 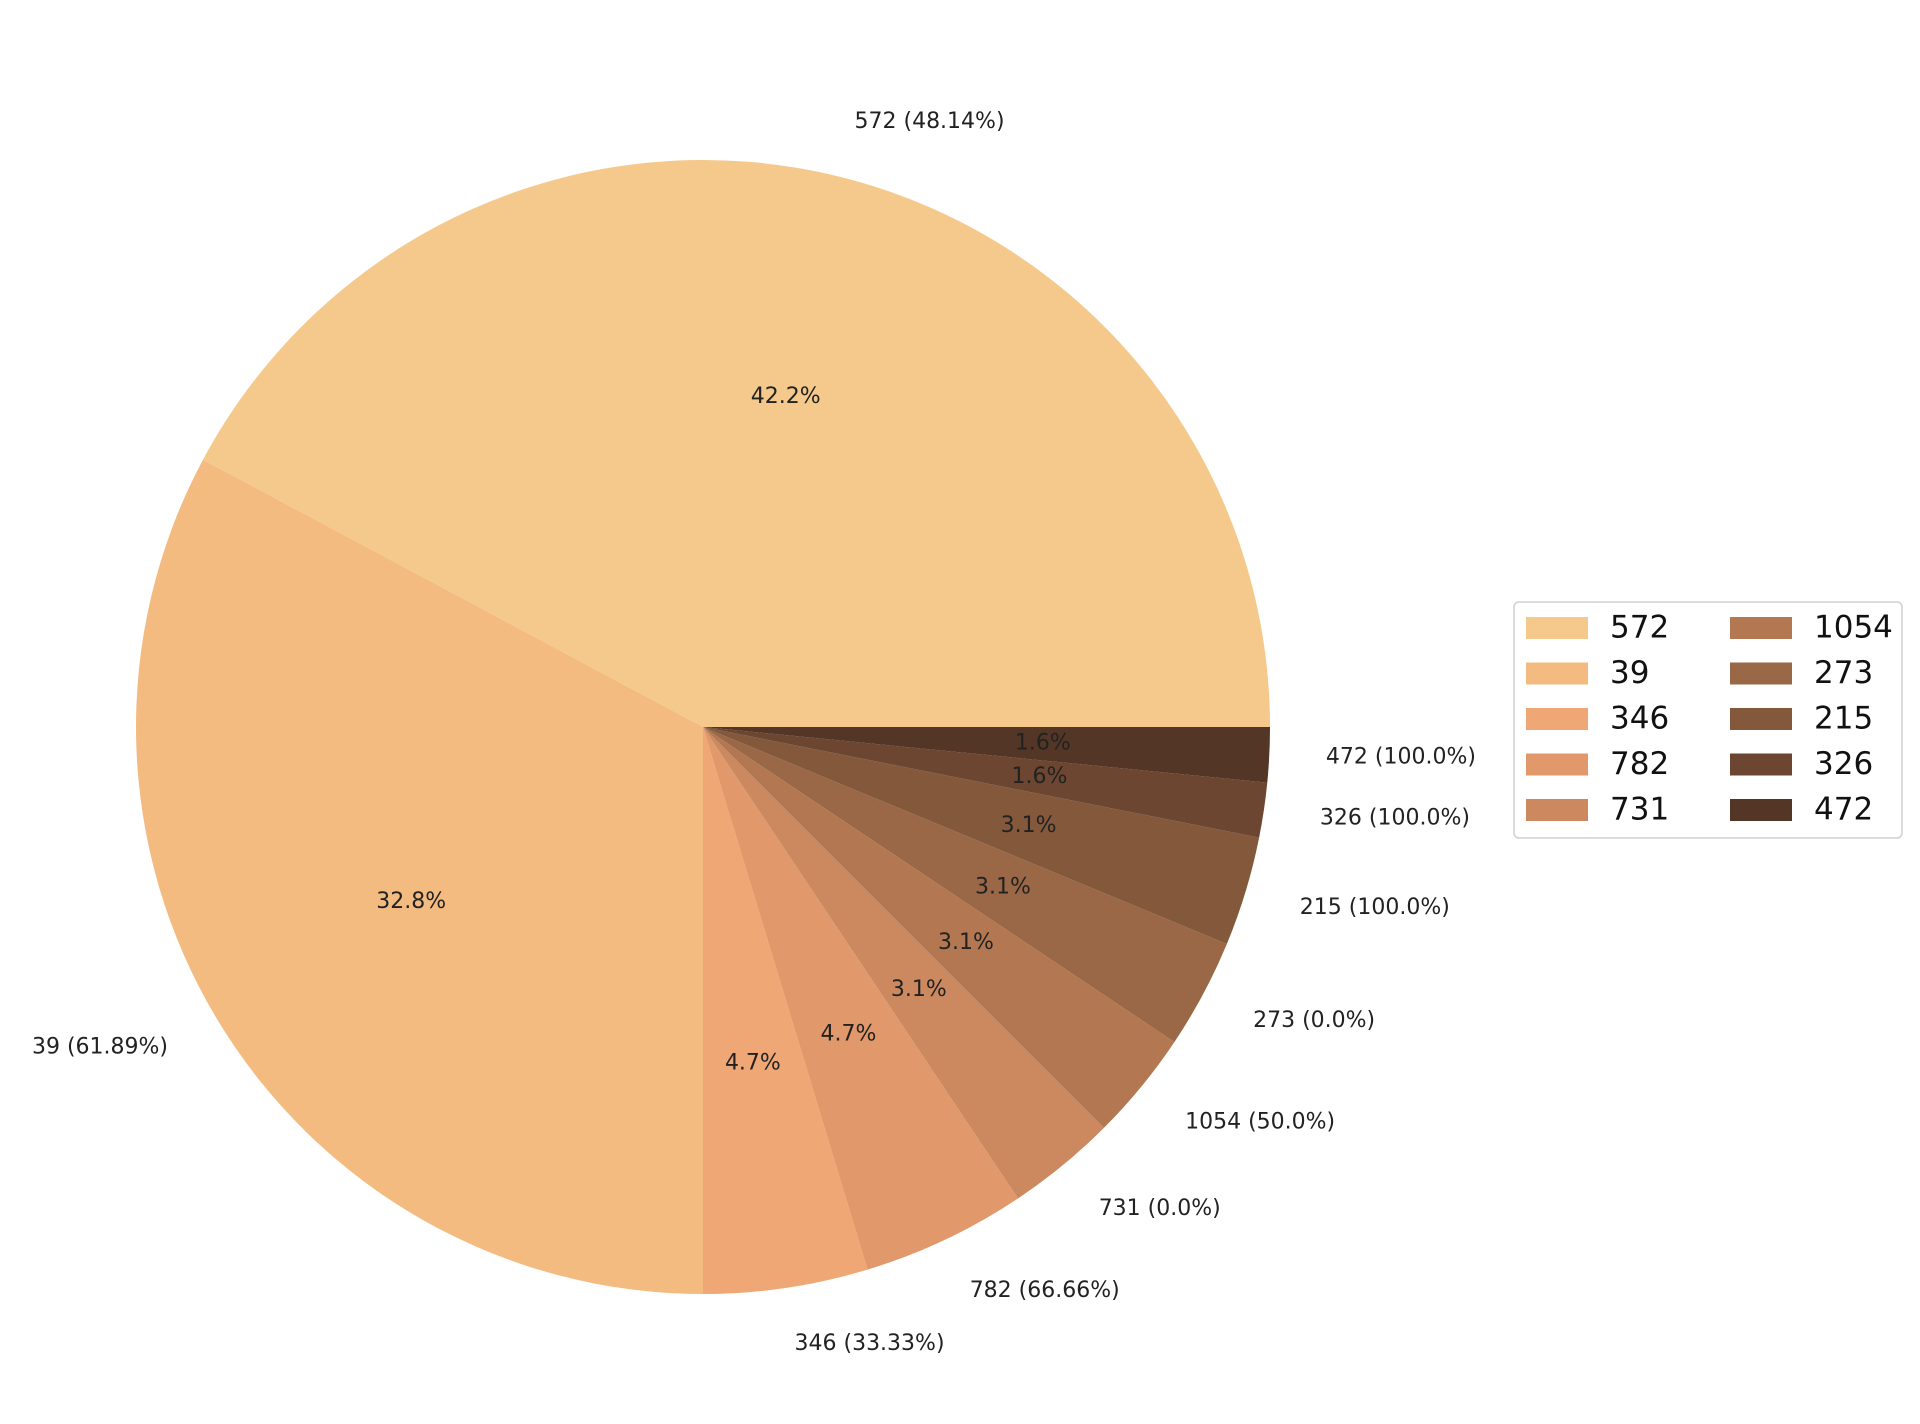 What do you see at coordinates (1043, 743) in the screenshot?
I see `percent-label-472: 1.6%` at bounding box center [1043, 743].